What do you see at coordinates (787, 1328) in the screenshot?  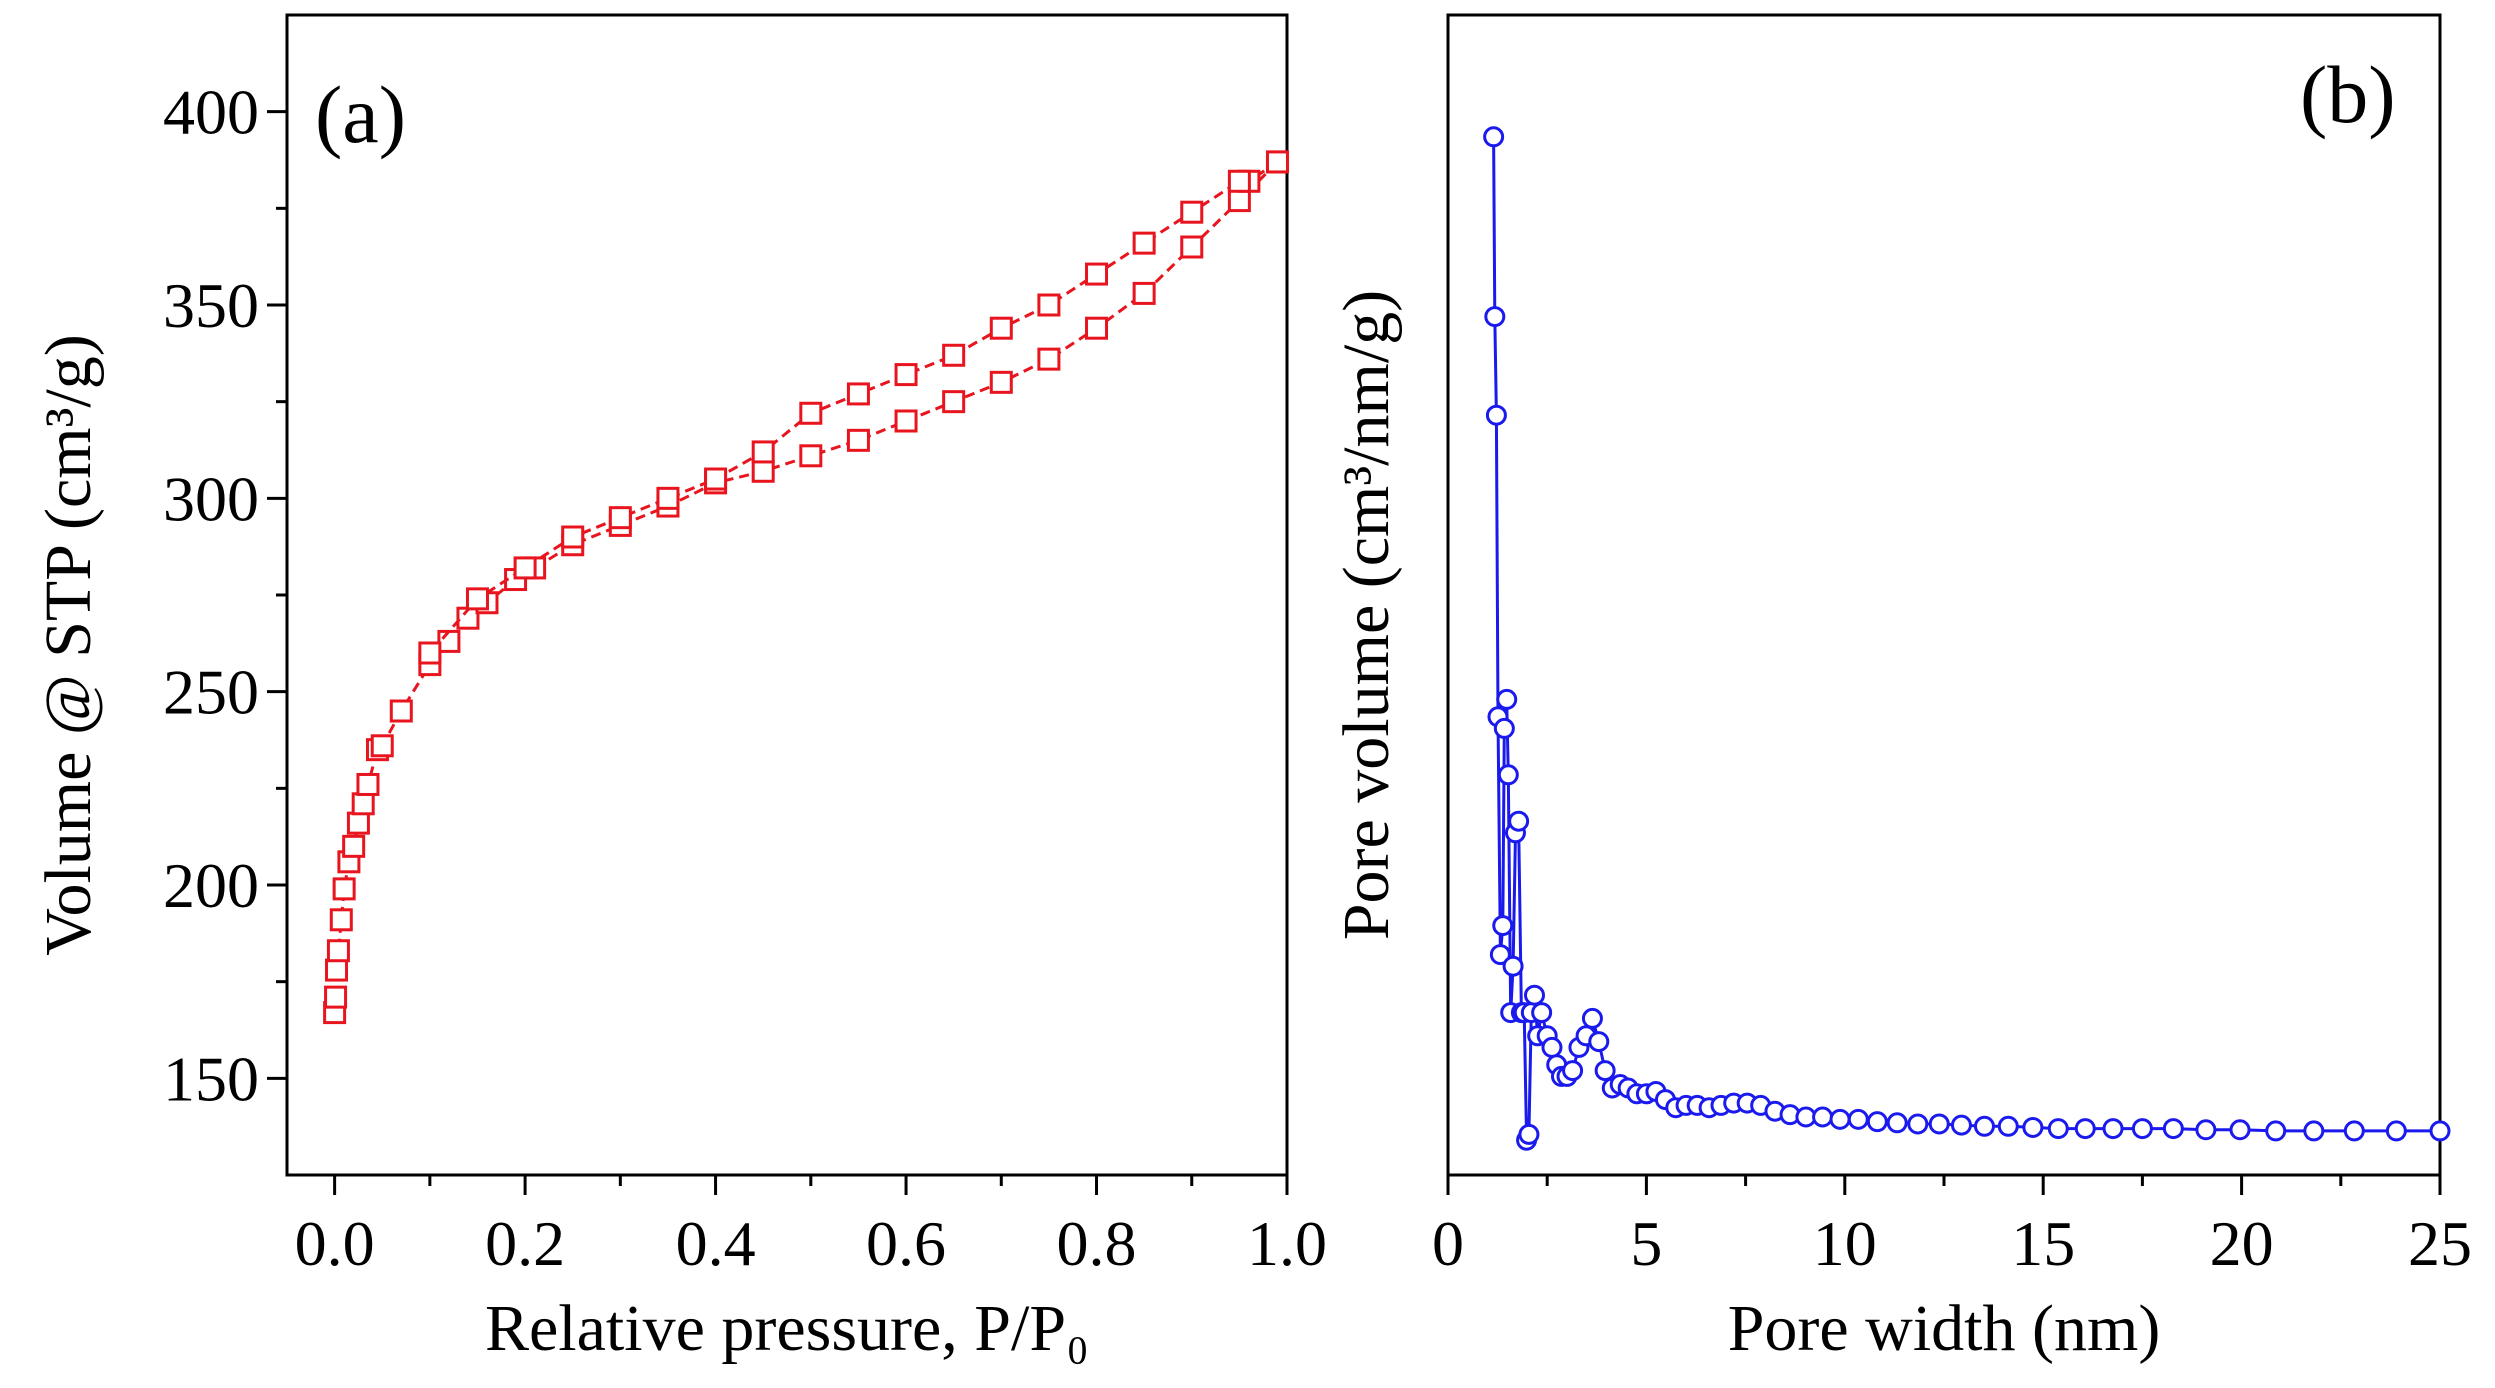 I see `x-axis-title-a: Relative pressure, P/P₀` at bounding box center [787, 1328].